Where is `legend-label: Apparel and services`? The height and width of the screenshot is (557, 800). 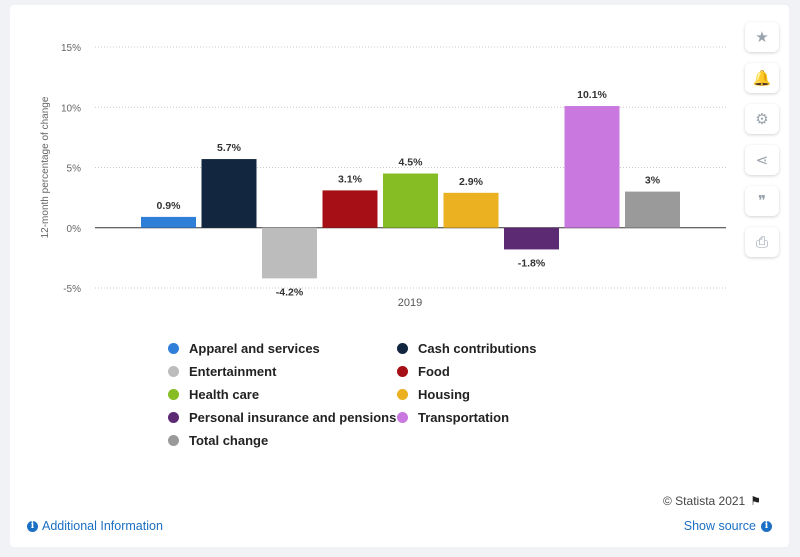
legend-label: Apparel and services is located at coordinates (254, 348).